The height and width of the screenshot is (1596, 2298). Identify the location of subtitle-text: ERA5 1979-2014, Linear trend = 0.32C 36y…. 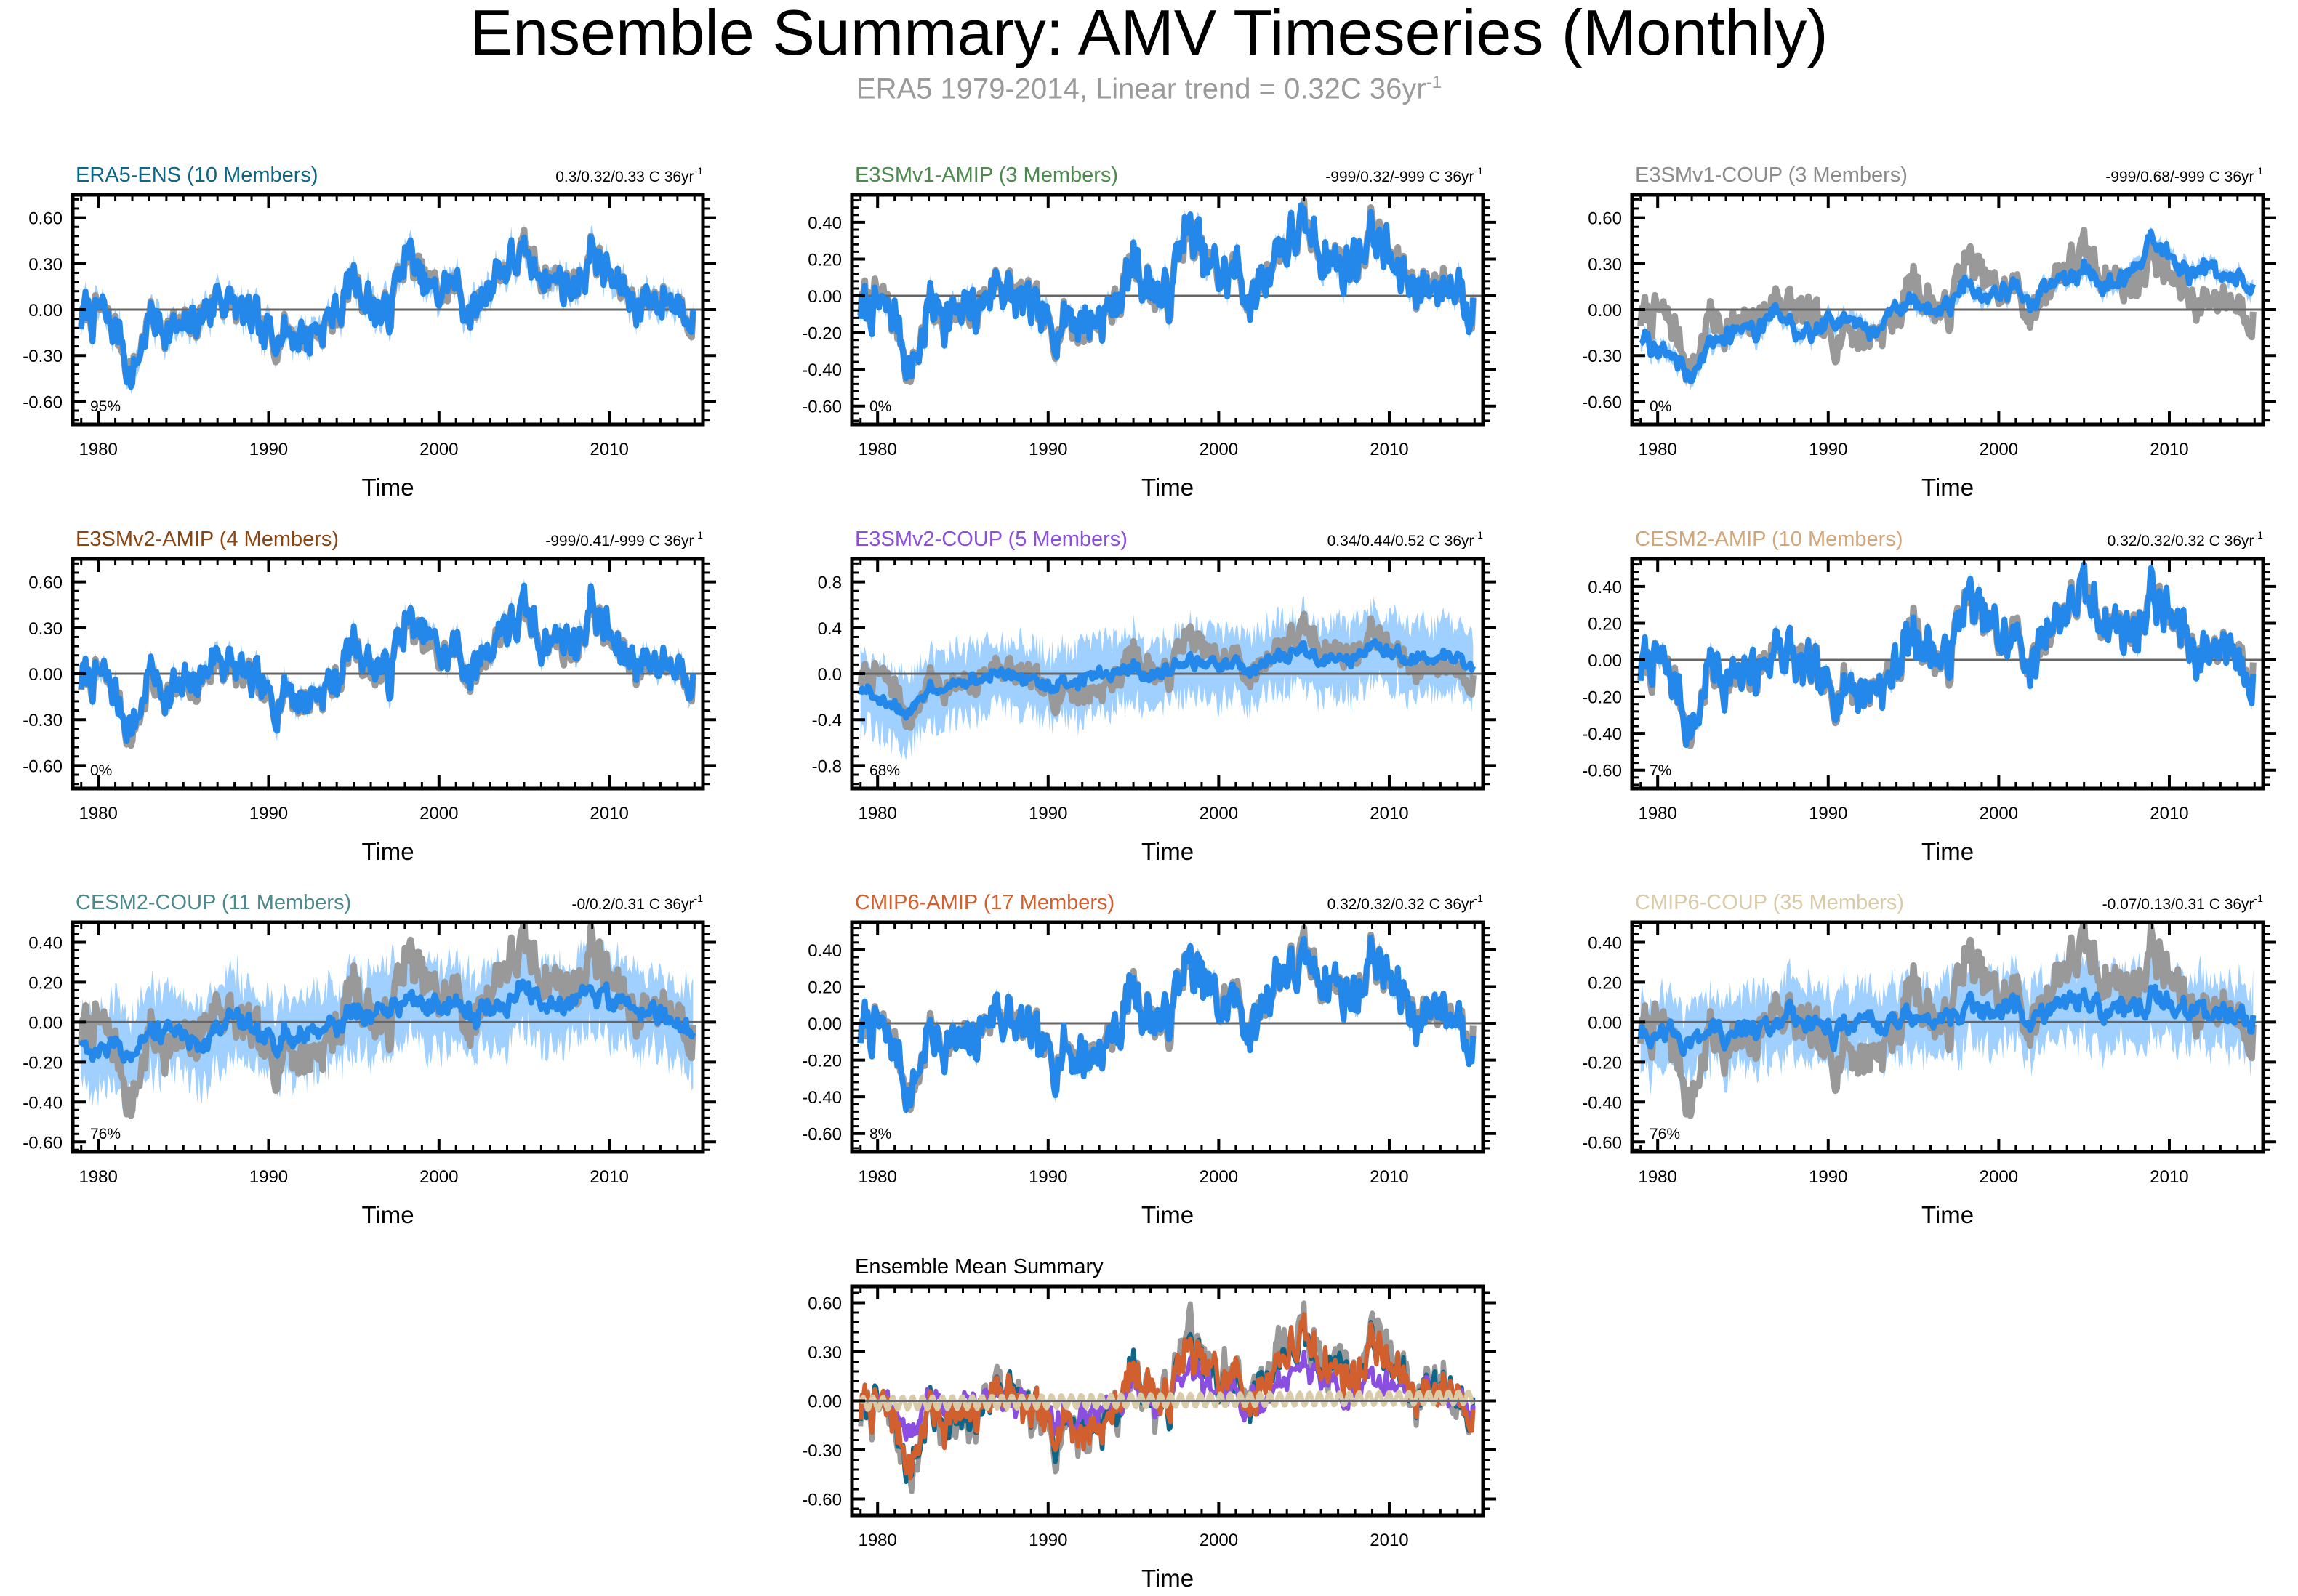
(1141, 89).